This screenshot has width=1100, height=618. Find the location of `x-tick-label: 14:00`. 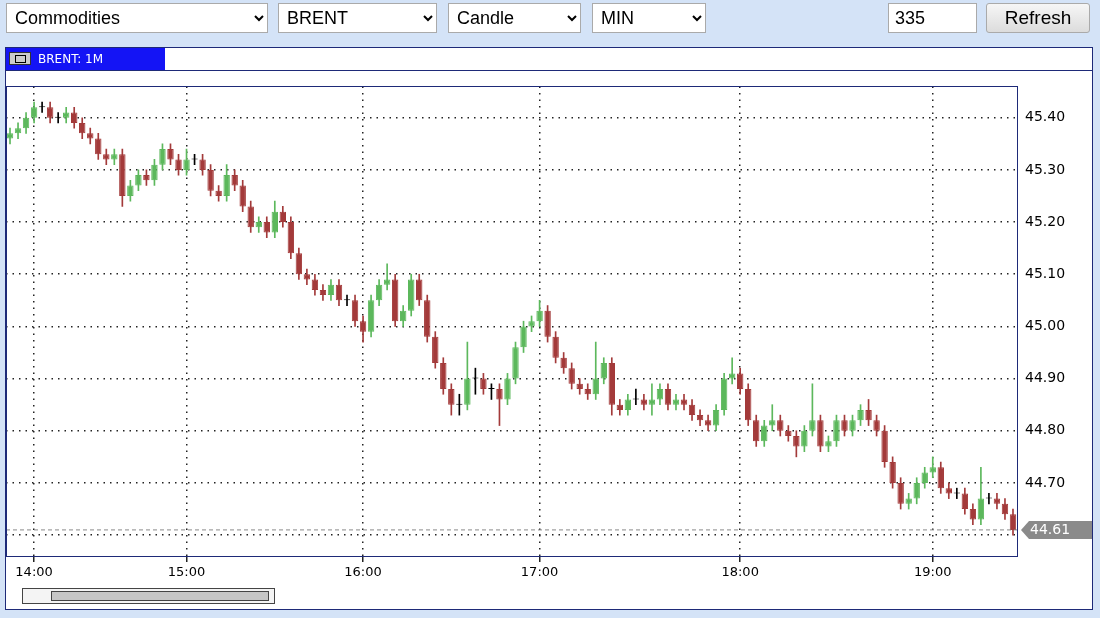

x-tick-label: 14:00 is located at coordinates (34, 572).